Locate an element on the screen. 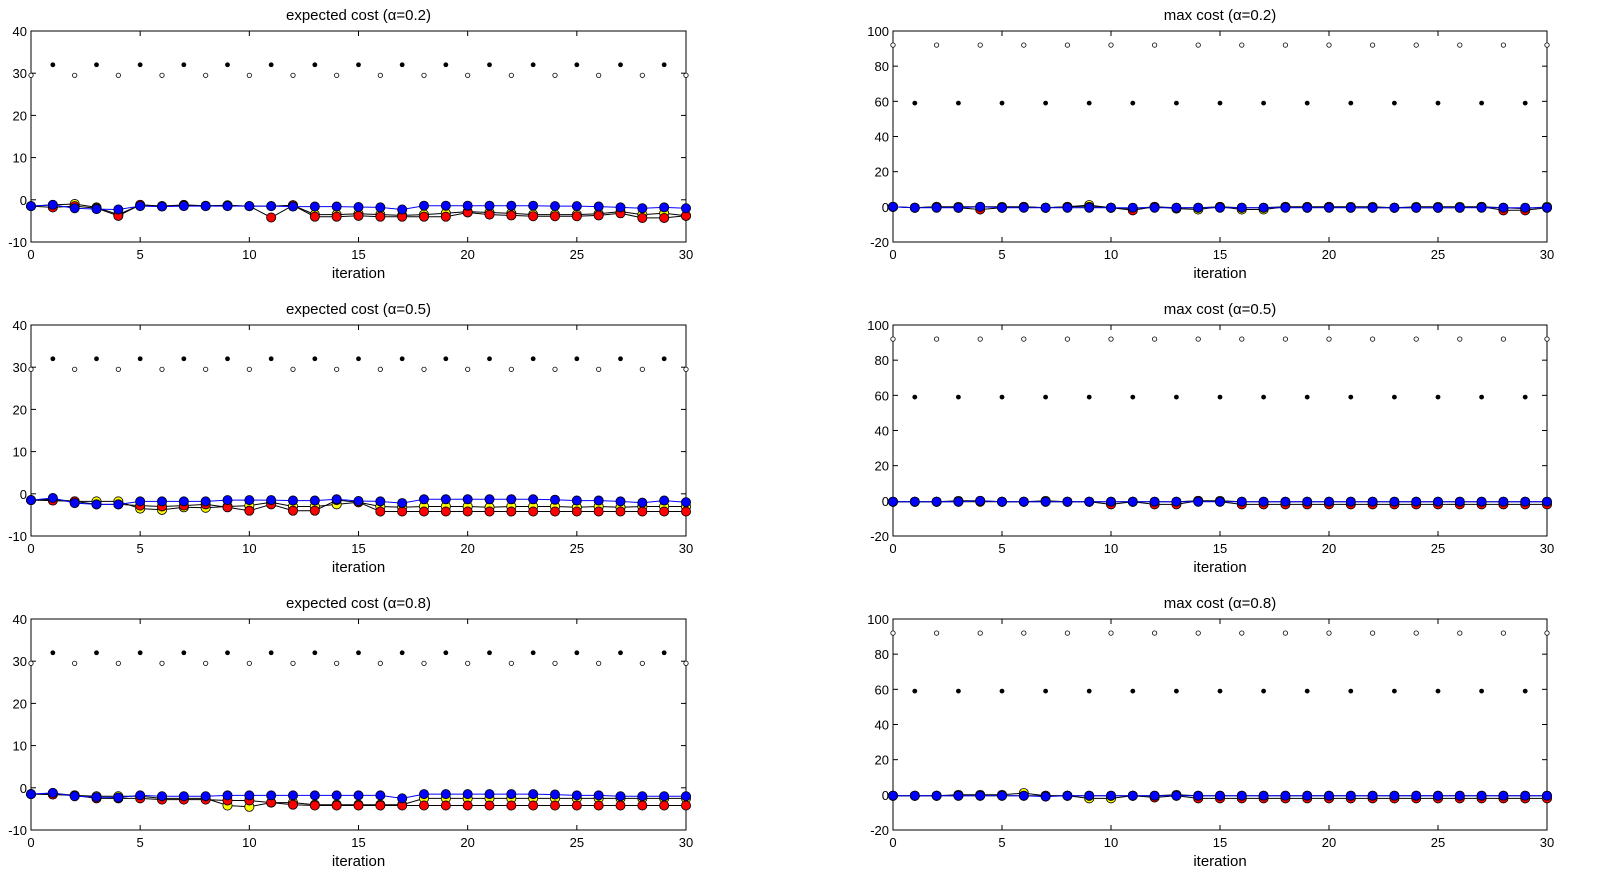  x-axis-label: iteration is located at coordinates (1219, 273).